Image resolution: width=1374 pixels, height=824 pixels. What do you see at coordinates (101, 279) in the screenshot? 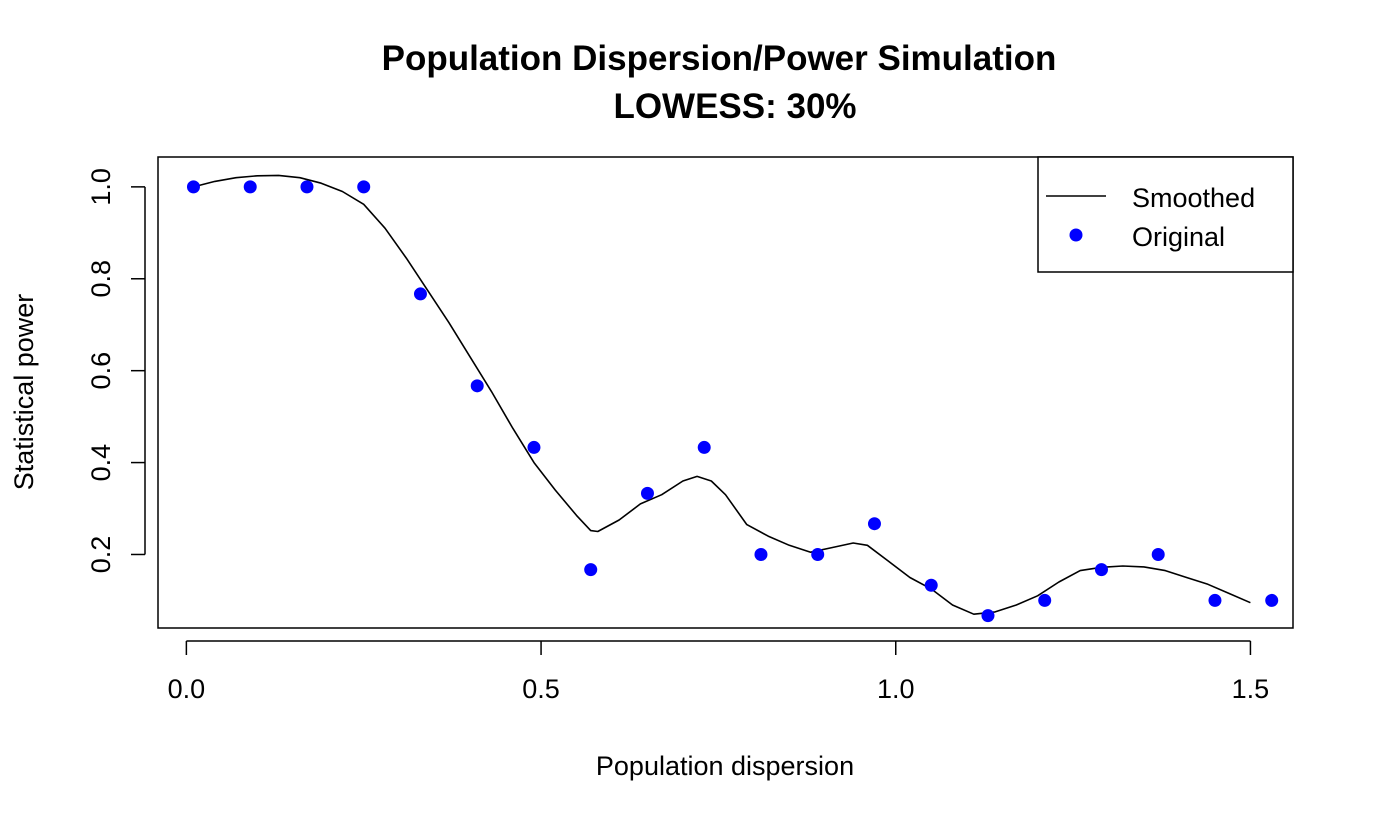
I see `y-tick-label: 0.8` at bounding box center [101, 279].